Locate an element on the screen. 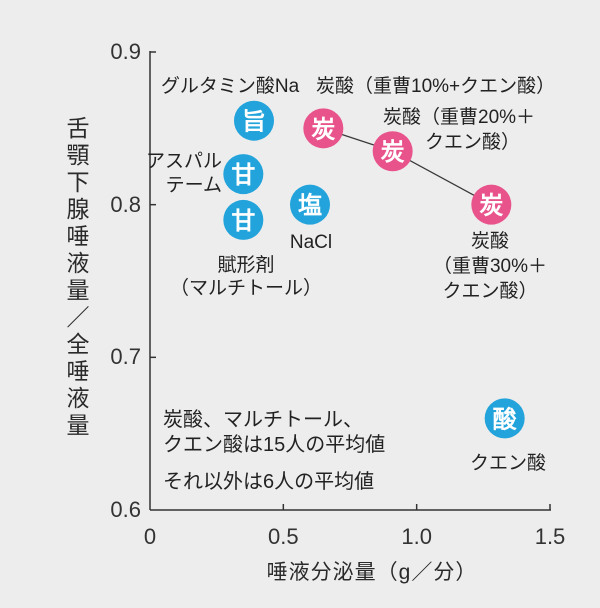 The height and width of the screenshot is (608, 600). label-nacl: NaCl is located at coordinates (311, 243).